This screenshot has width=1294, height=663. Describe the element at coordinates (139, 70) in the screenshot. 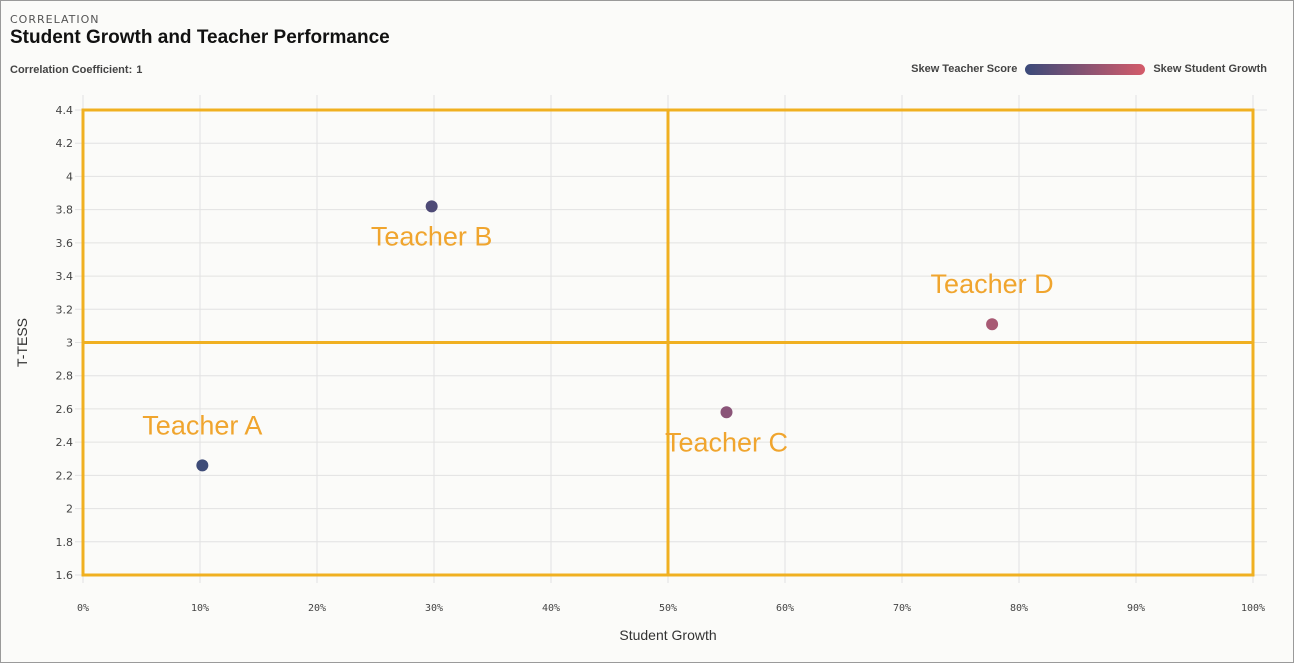

I see `coefficient-value: 1` at that location.